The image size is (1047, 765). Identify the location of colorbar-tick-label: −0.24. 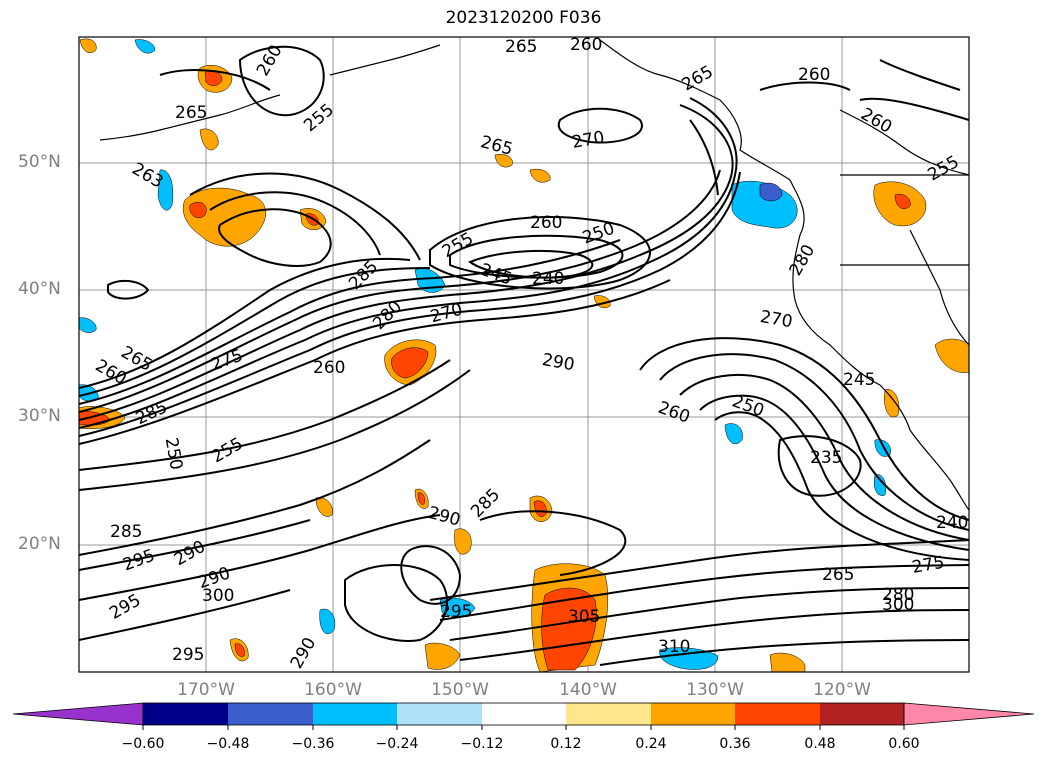
(397, 744).